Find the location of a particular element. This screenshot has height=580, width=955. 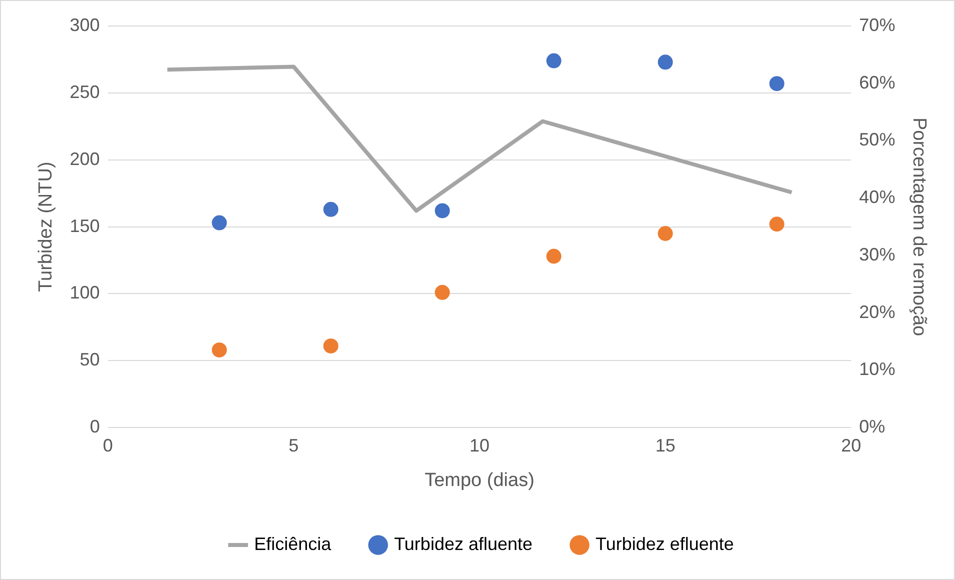

legend-label: Turbidez efluente is located at coordinates (665, 544).